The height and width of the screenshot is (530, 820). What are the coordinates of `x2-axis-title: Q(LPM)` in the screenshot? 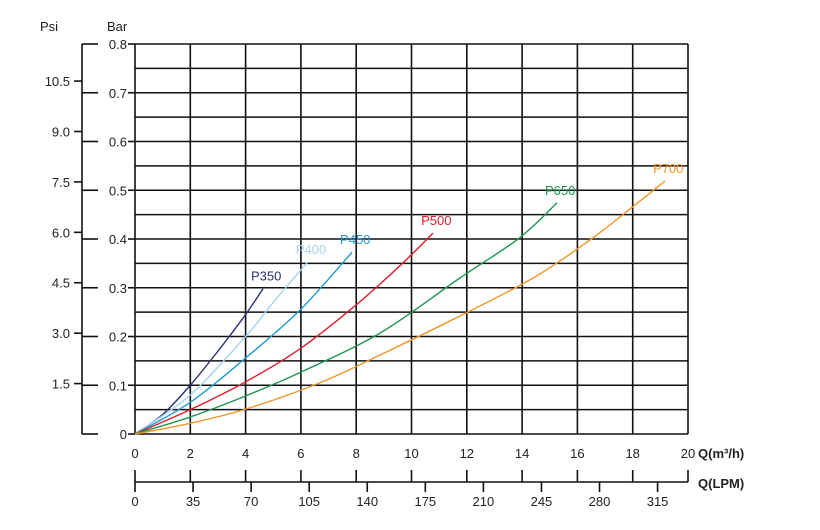 It's located at (721, 483).